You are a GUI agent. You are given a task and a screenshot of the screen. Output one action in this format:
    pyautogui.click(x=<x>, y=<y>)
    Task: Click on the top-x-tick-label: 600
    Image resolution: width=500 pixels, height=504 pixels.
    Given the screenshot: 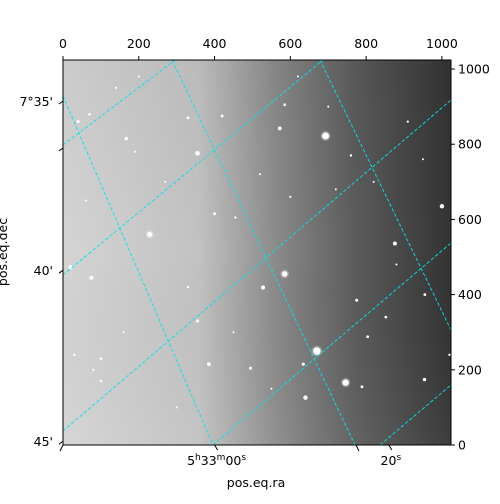 What is the action you would take?
    pyautogui.click(x=290, y=43)
    